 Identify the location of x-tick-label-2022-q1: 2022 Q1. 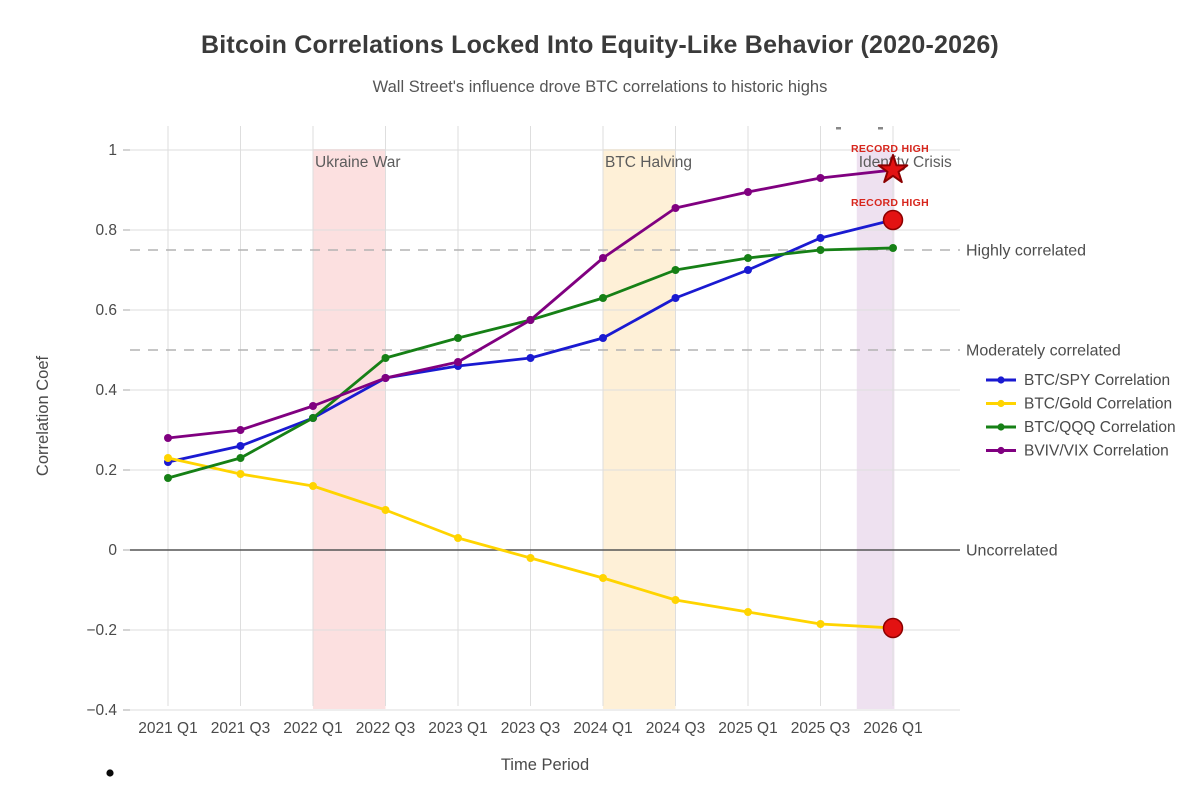
(312, 728).